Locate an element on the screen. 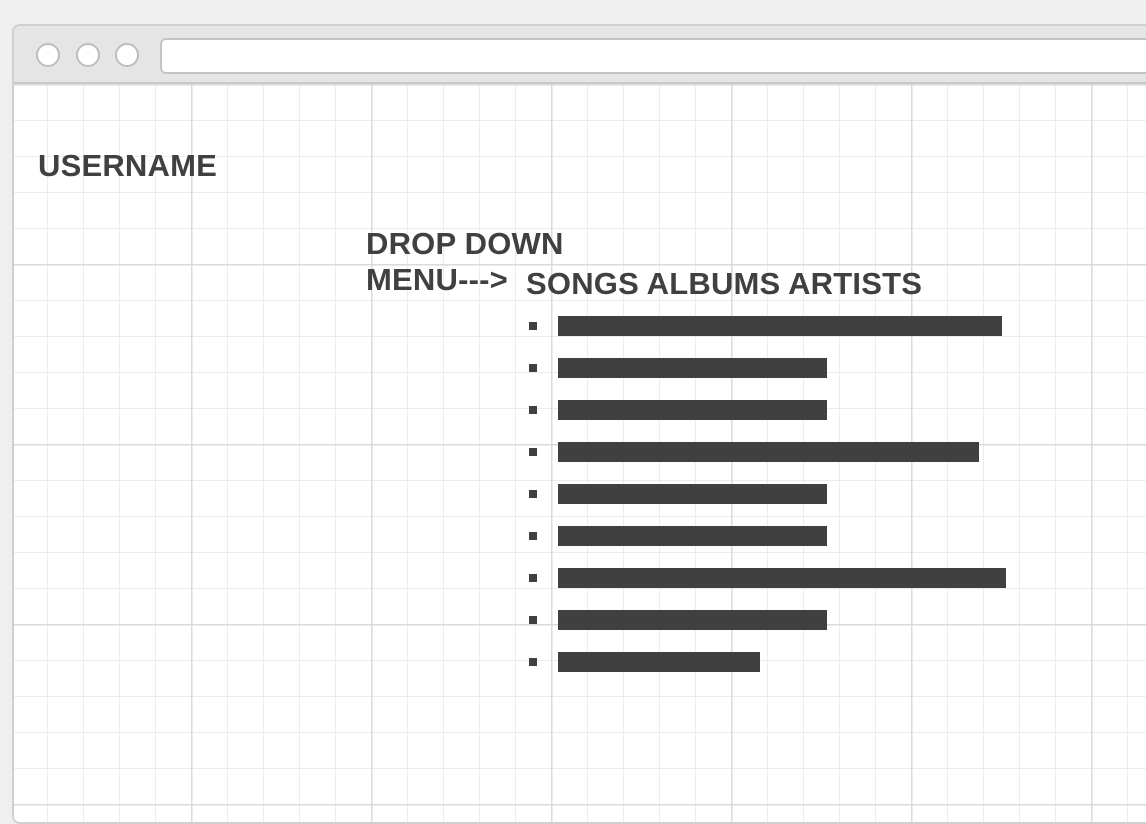  dropdown-annotation-line1: DROP DOWN is located at coordinates (465, 243).